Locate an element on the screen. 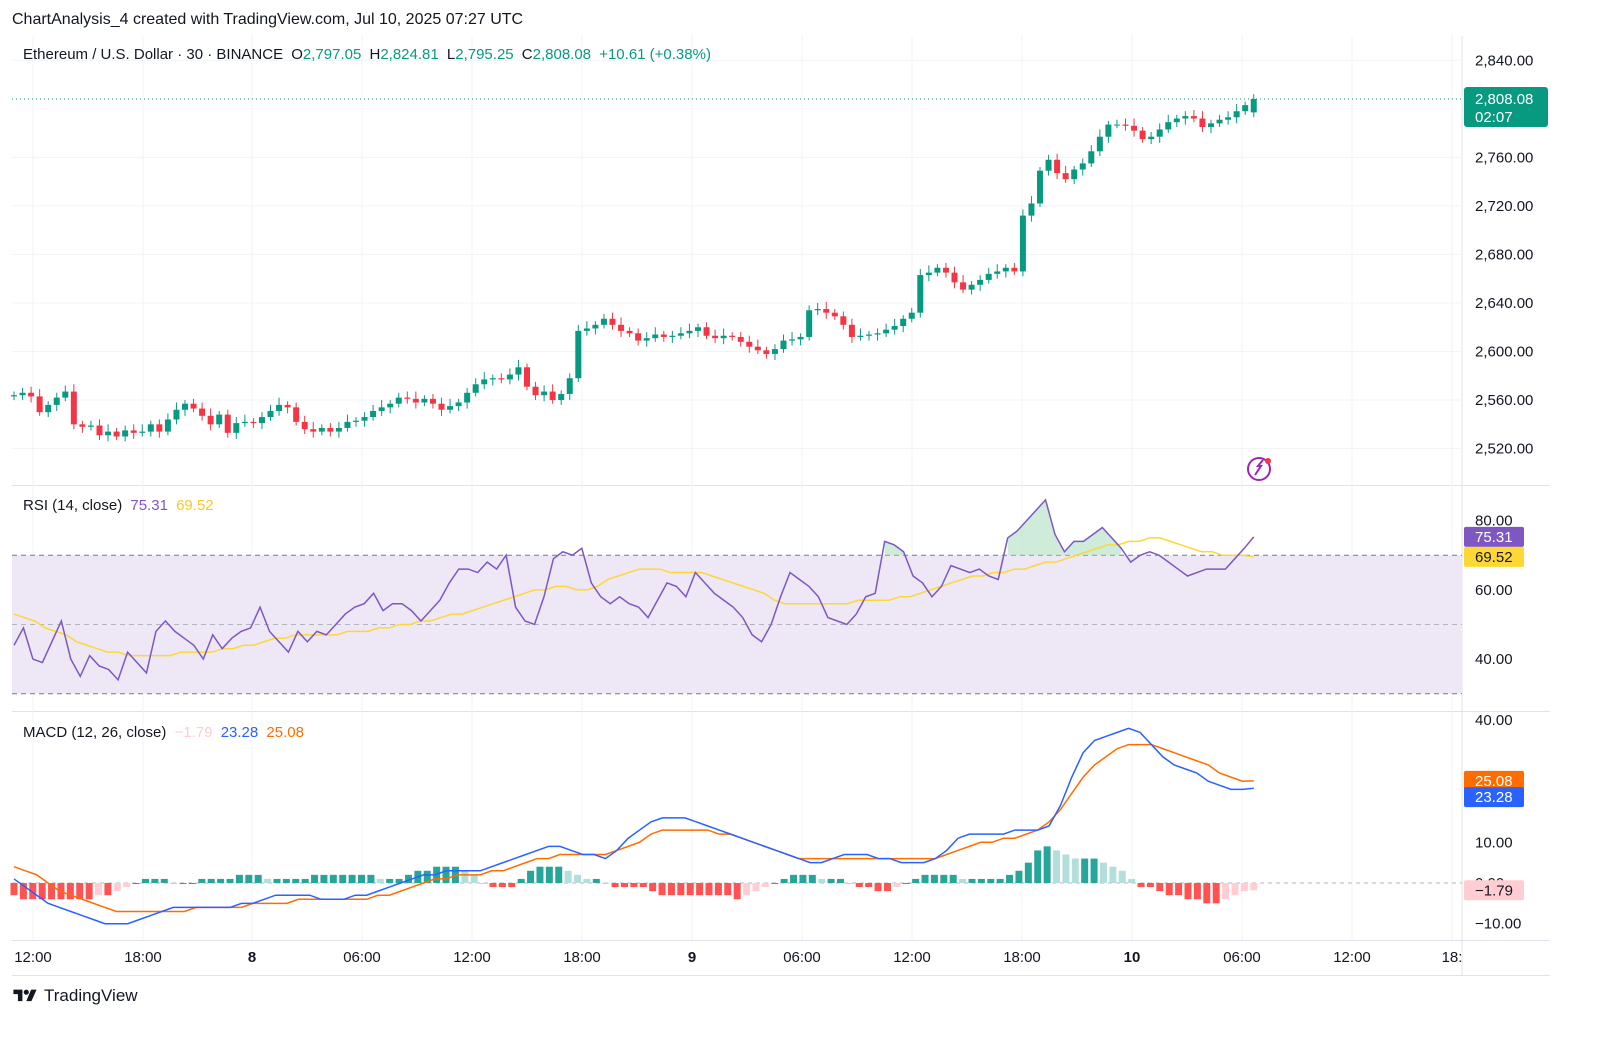 Image resolution: width=1600 pixels, height=1039 pixels. change-value: +10.61 (+0.38%) is located at coordinates (655, 54).